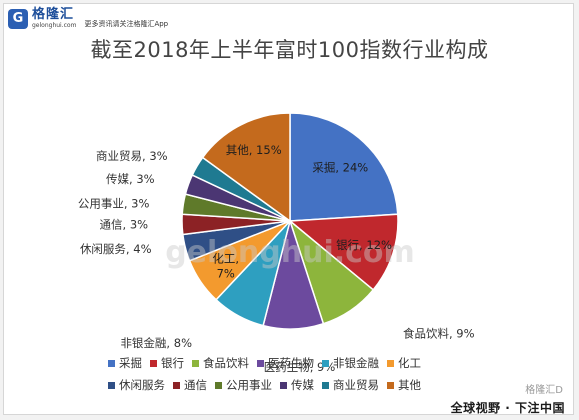 The image size is (579, 420). I want to click on legend-item: 医药生物, so click(285, 363).